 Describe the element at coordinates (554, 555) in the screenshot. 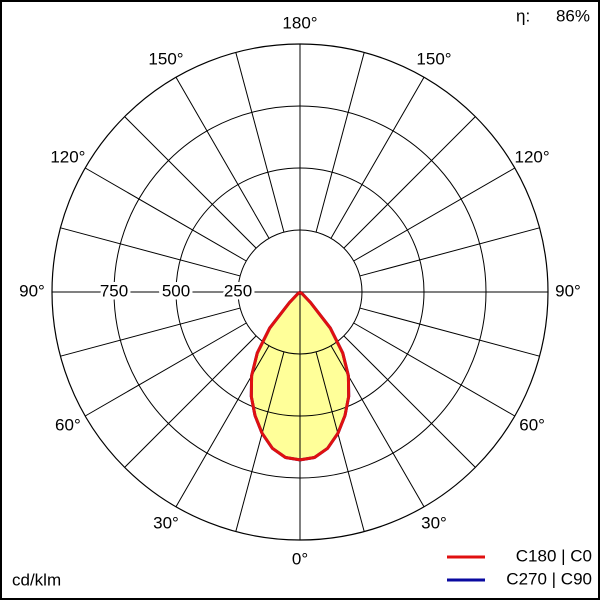

I see `legend-label: C180 | C0` at that location.